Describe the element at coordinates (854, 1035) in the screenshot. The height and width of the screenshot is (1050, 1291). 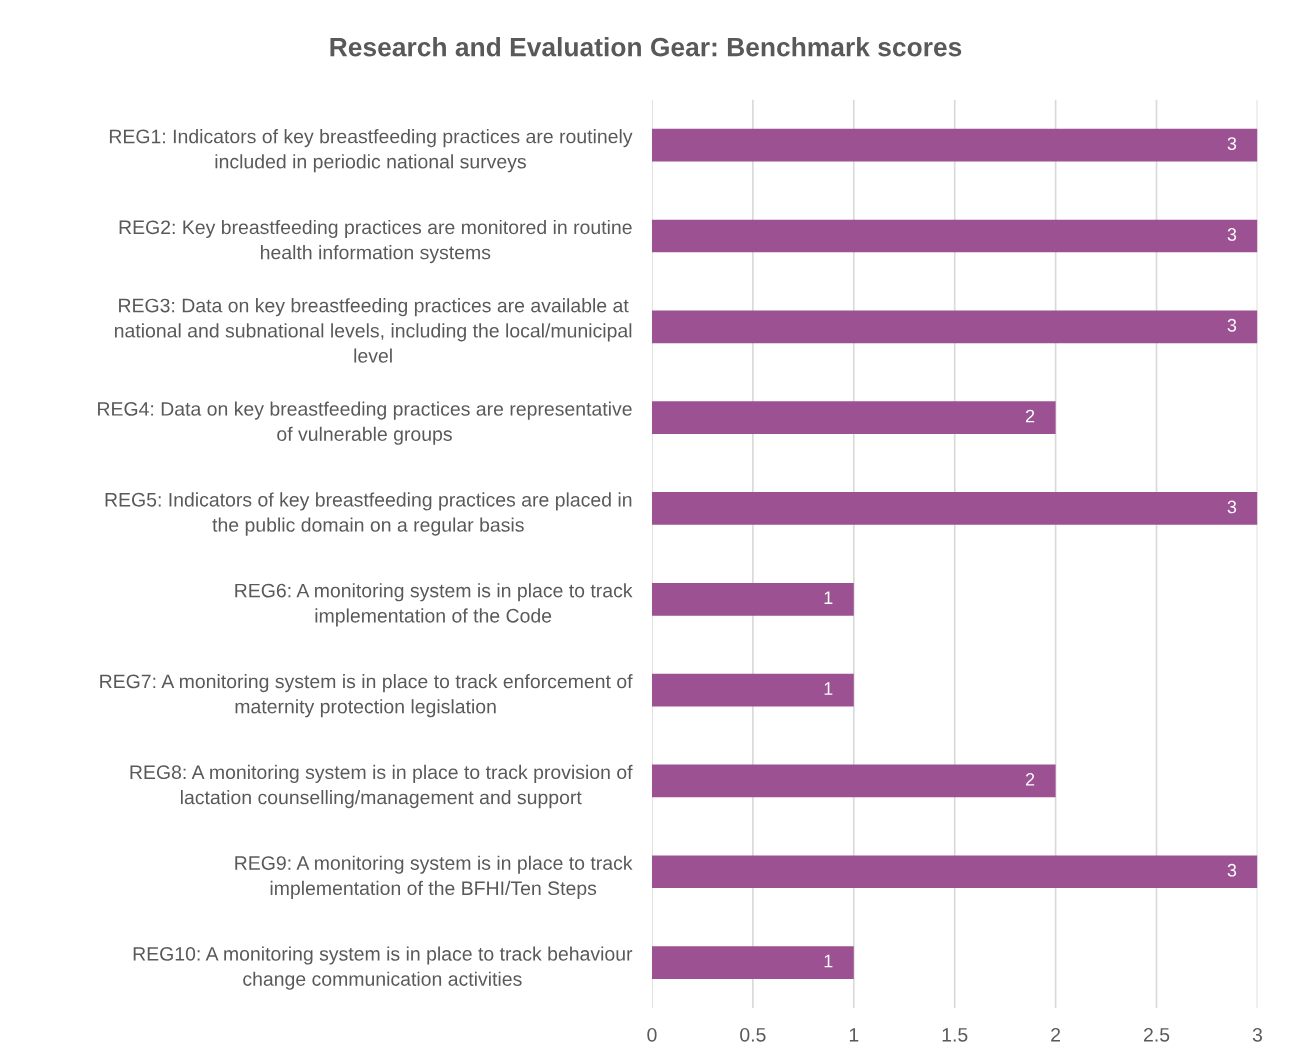
I see `x-tick-label: 1` at that location.